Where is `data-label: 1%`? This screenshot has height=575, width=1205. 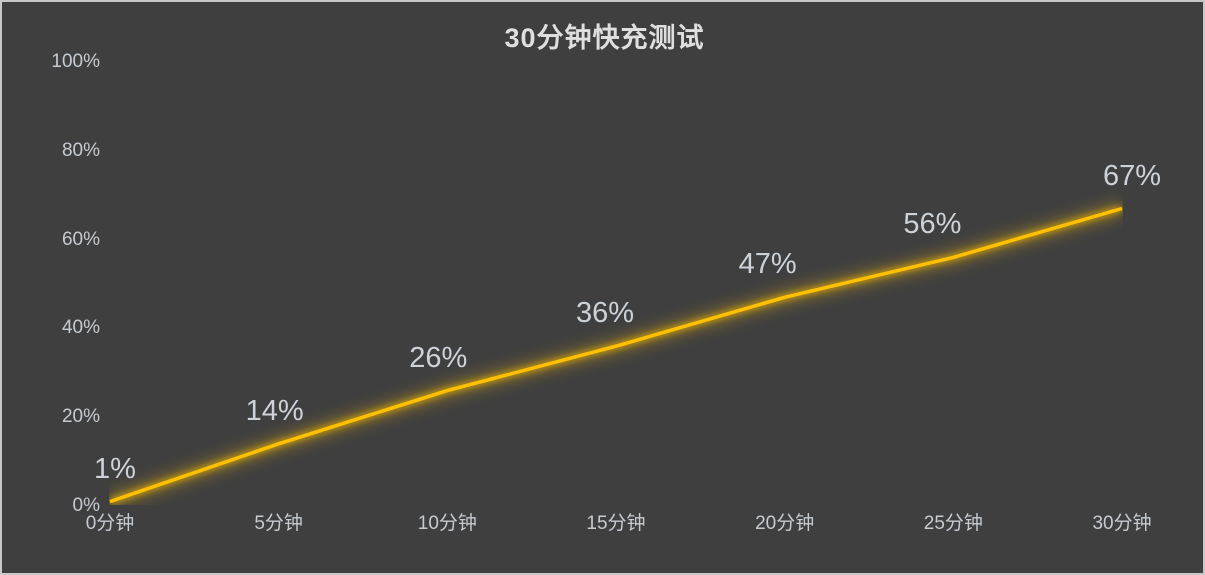
data-label: 1% is located at coordinates (115, 468).